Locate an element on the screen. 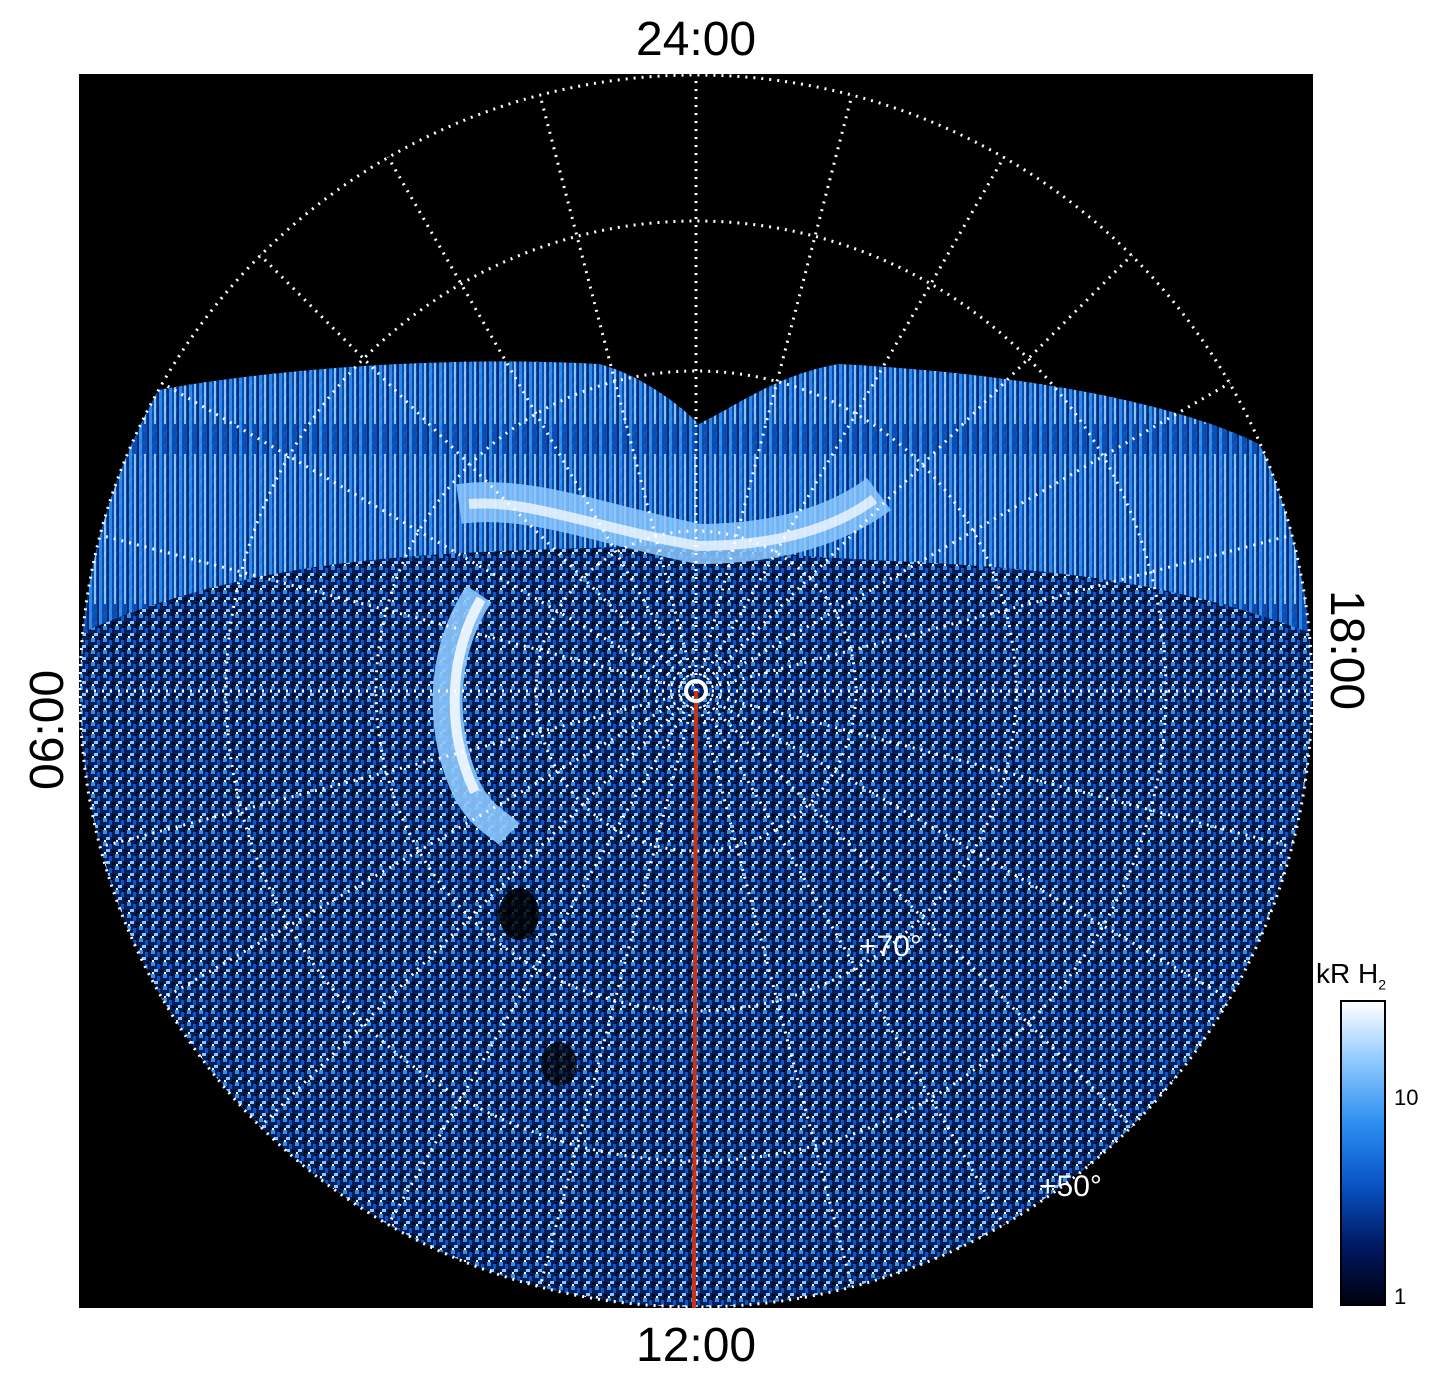 This screenshot has height=1384, width=1447. local-time-label-right-wrap: 18:00 is located at coordinates (1347, 690).